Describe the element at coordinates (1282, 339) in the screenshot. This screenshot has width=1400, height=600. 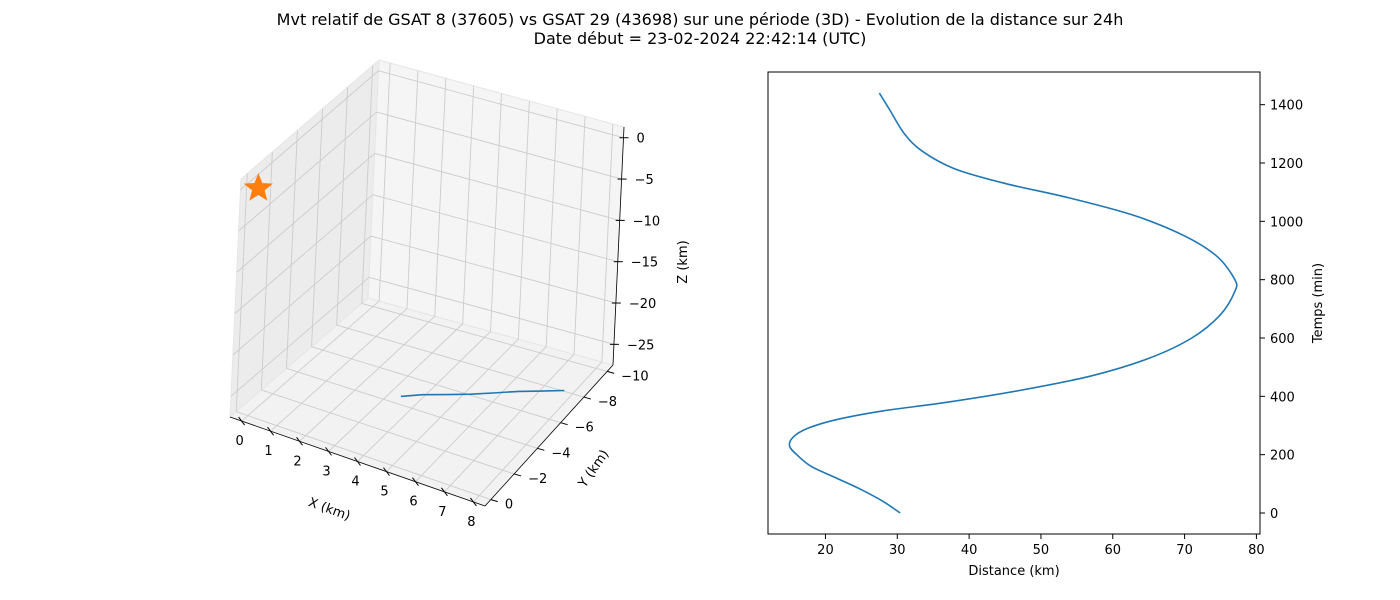
I see `y-tick-label: 600` at that location.